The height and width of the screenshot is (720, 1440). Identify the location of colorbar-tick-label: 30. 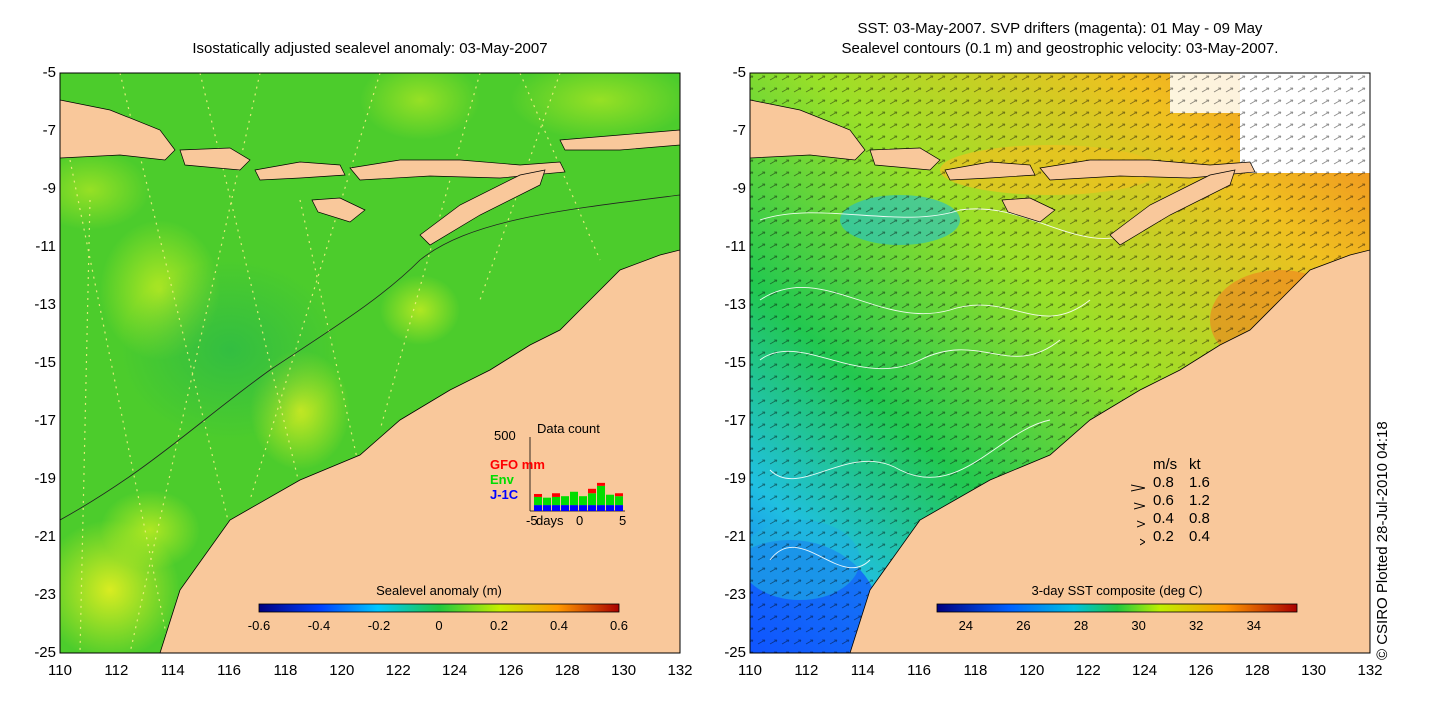
(1138, 625).